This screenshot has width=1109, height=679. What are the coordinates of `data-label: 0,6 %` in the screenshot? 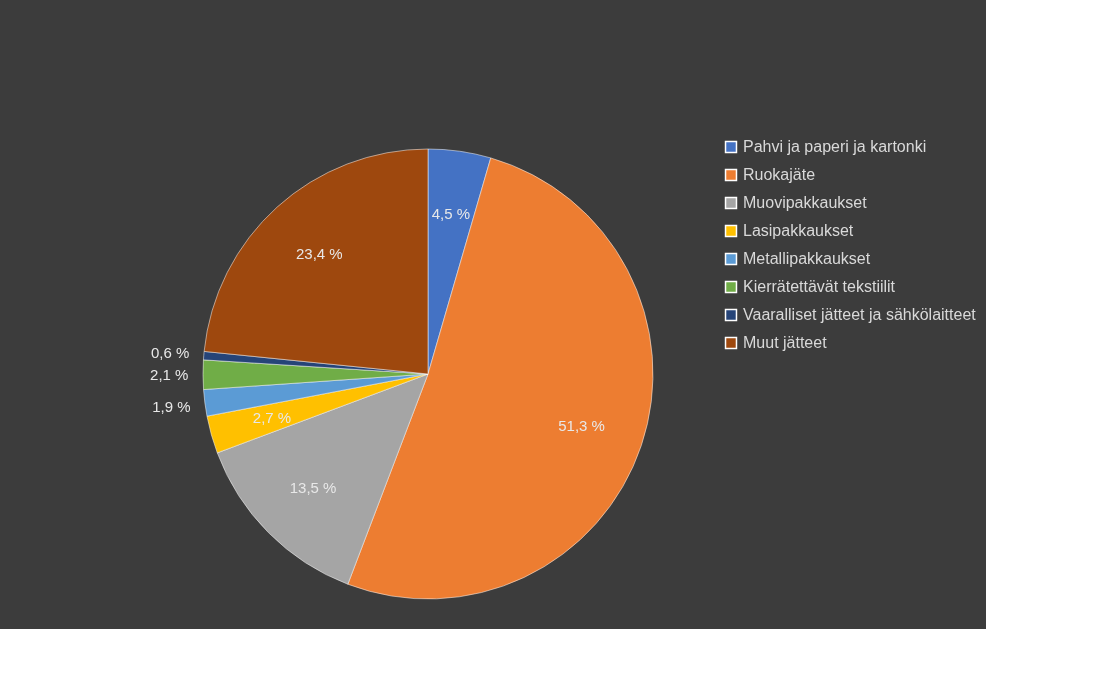 It's located at (170, 352).